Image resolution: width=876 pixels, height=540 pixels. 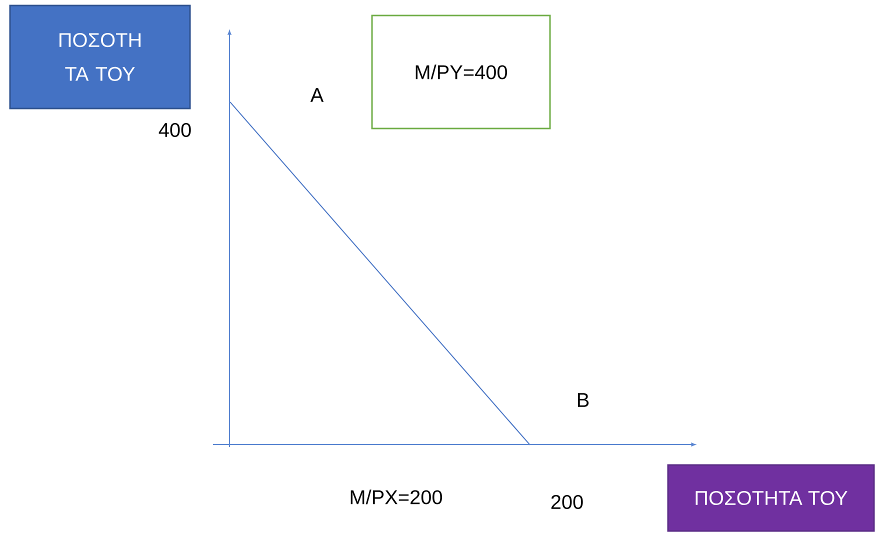 What do you see at coordinates (396, 497) in the screenshot?
I see `text: M/PX=200` at bounding box center [396, 497].